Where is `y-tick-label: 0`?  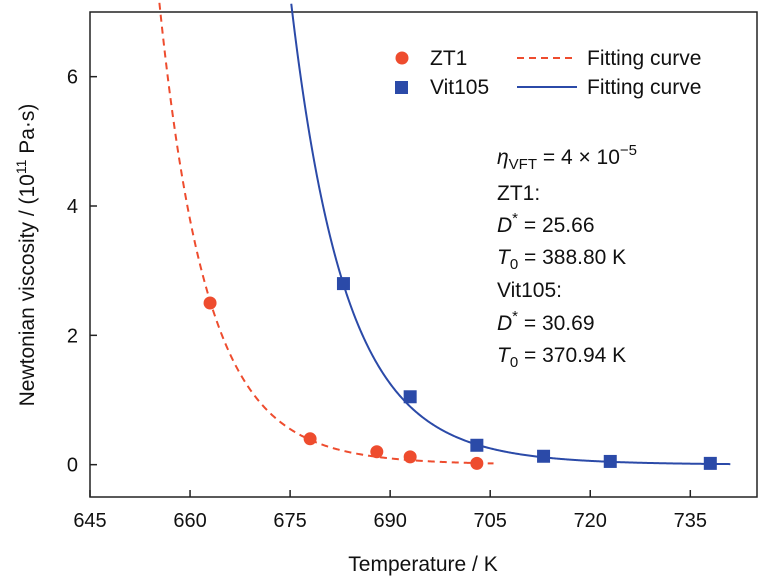 y-tick-label: 0 is located at coordinates (72, 466).